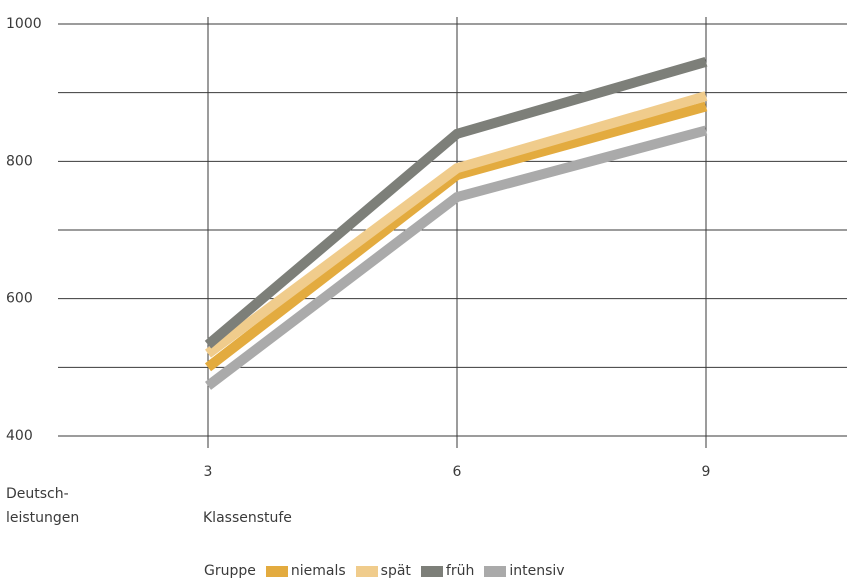 The width and height of the screenshot is (847, 580). I want to click on legend-item: früh, so click(447, 571).